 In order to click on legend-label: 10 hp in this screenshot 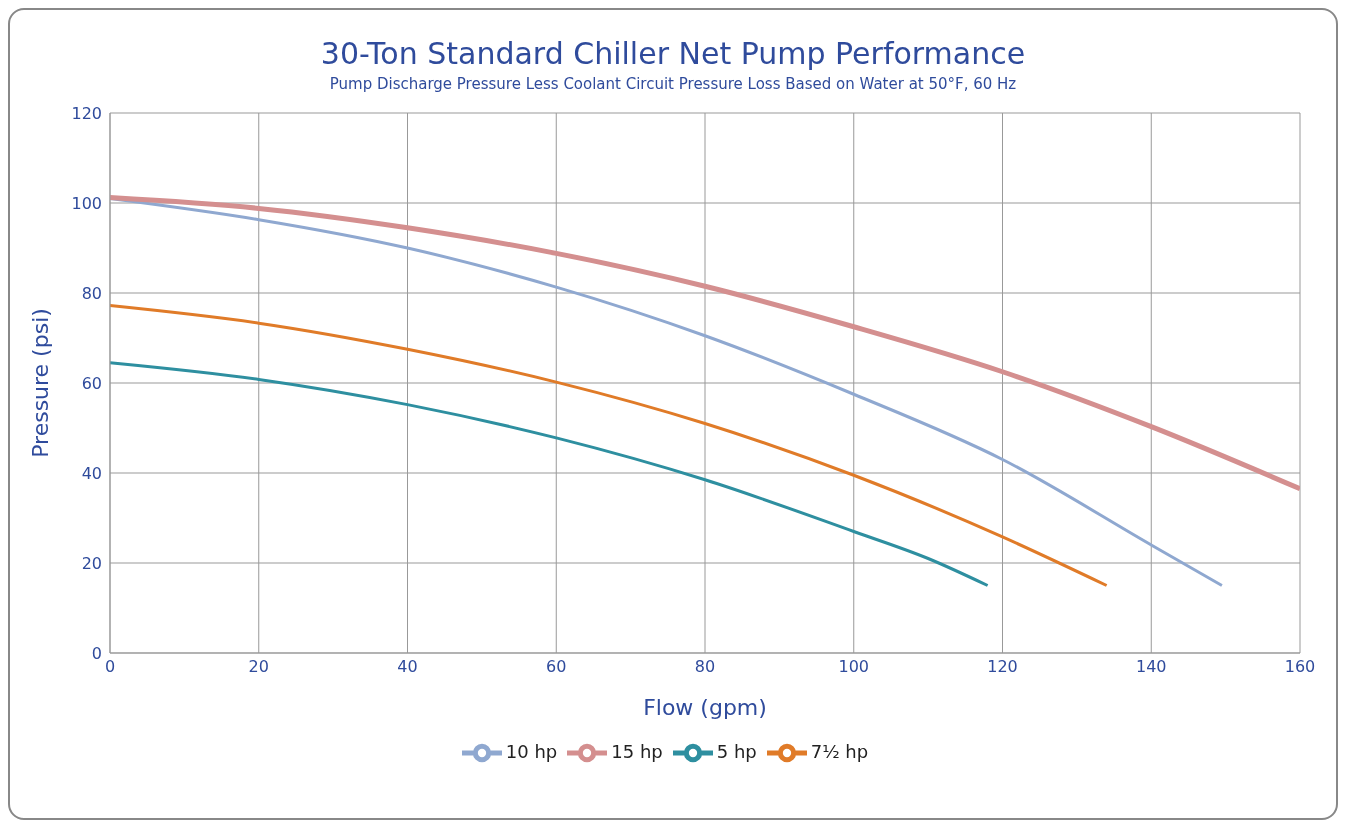, I will do `click(531, 751)`.